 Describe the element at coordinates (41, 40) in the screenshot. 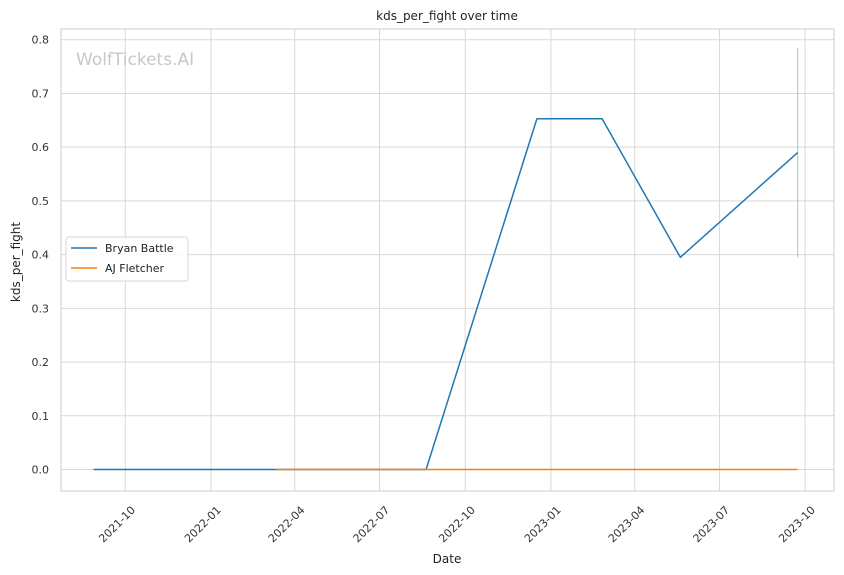

I see `y-tick-label: 0.8` at that location.